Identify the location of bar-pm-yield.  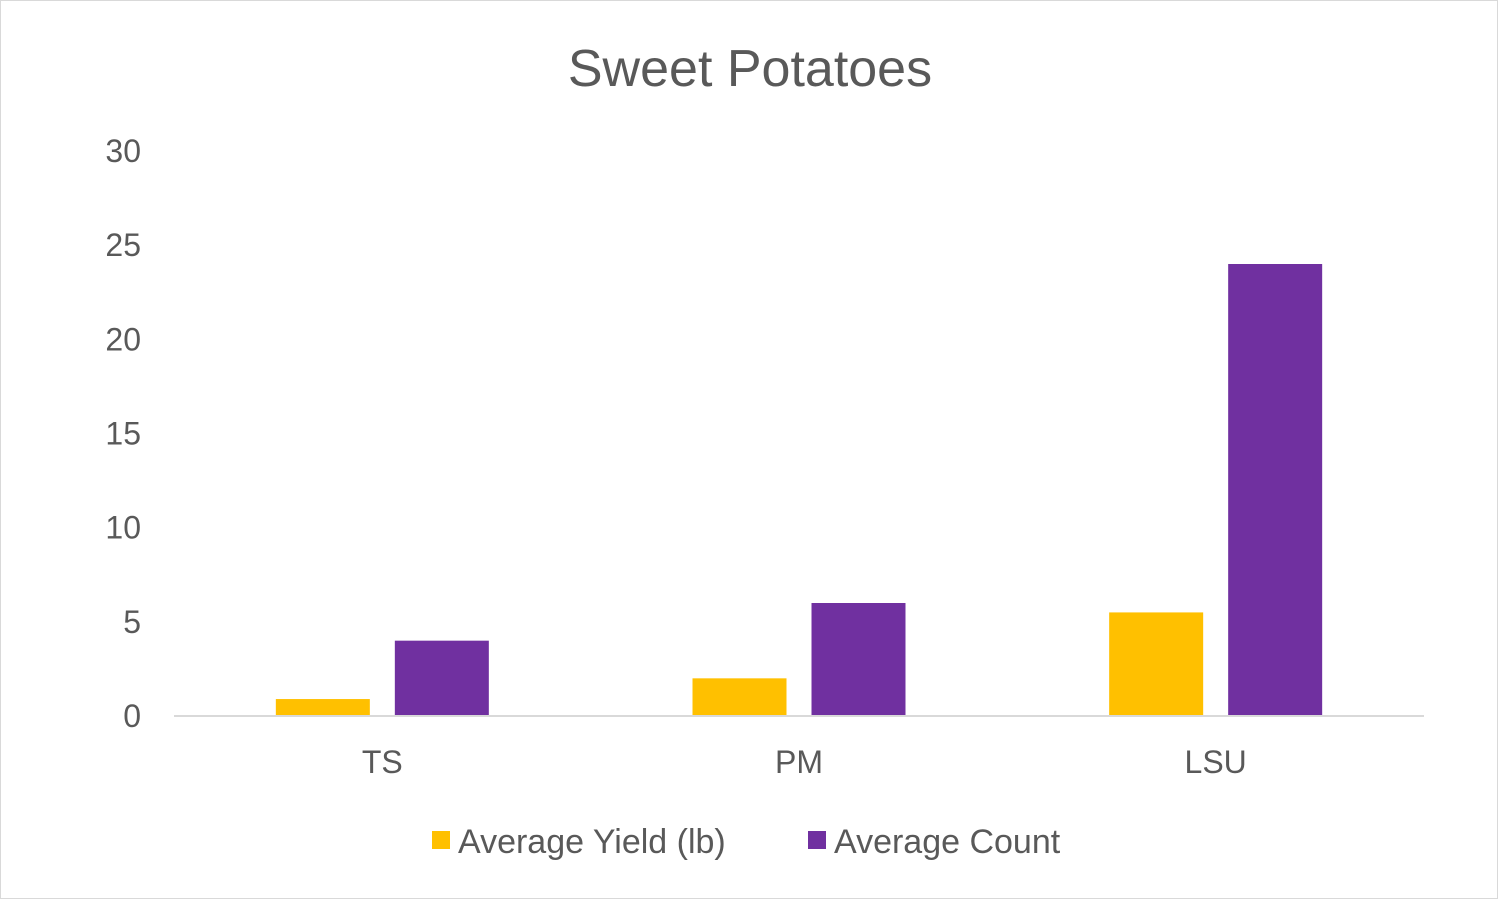
(739, 697).